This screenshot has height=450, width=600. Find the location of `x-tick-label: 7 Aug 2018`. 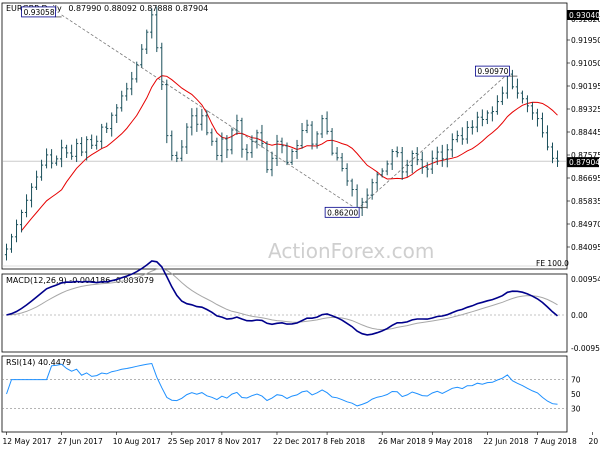

x-tick-label: 7 Aug 2018 is located at coordinates (554, 441).